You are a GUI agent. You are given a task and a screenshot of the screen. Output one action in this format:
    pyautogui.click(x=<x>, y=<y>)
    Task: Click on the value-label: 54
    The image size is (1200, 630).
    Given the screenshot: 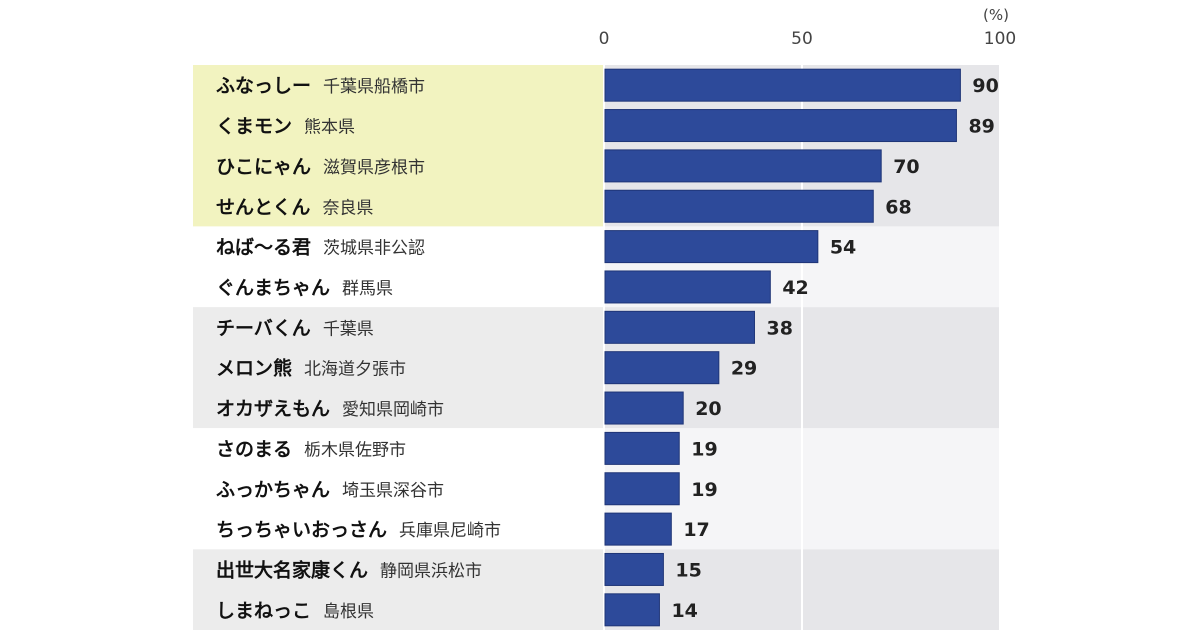 What is the action you would take?
    pyautogui.click(x=843, y=248)
    